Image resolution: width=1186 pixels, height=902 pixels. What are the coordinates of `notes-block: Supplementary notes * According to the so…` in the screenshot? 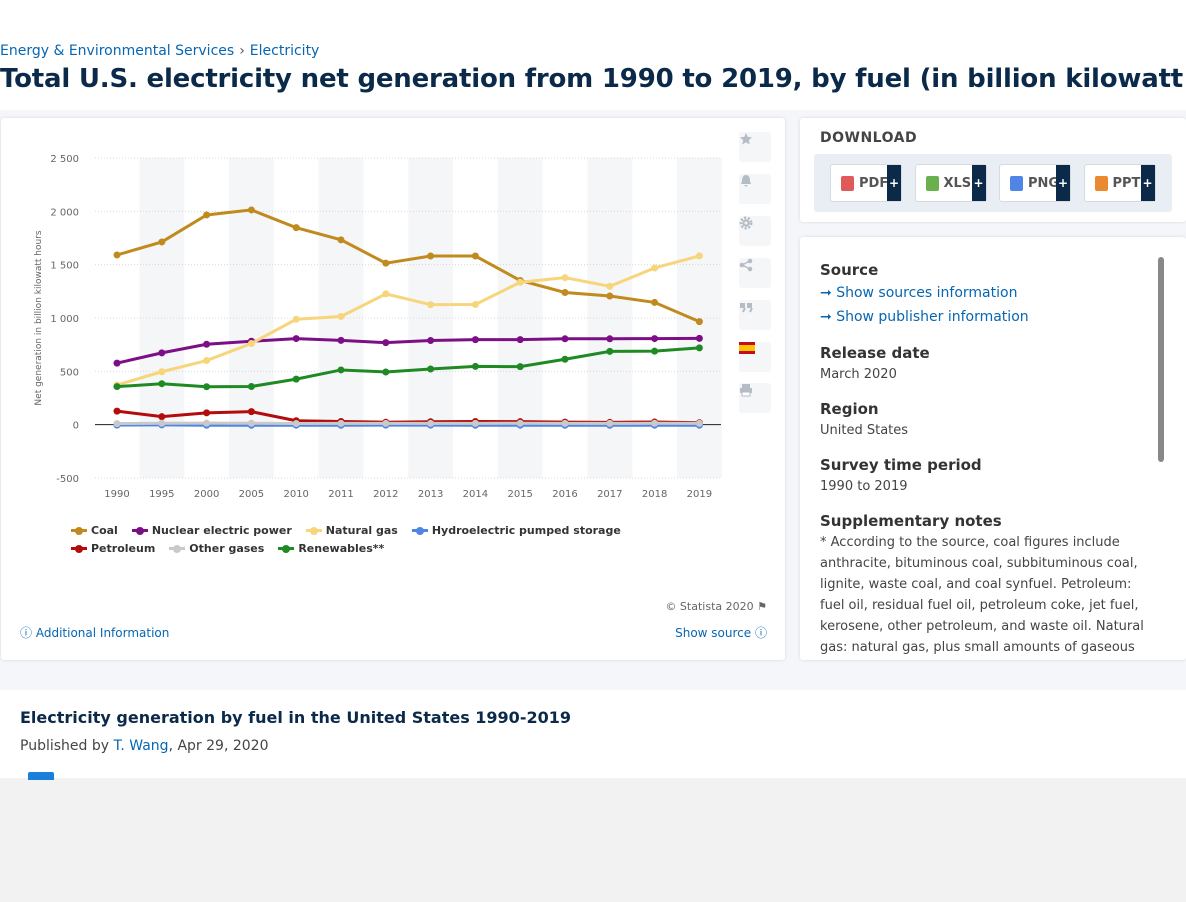 It's located at (983, 585).